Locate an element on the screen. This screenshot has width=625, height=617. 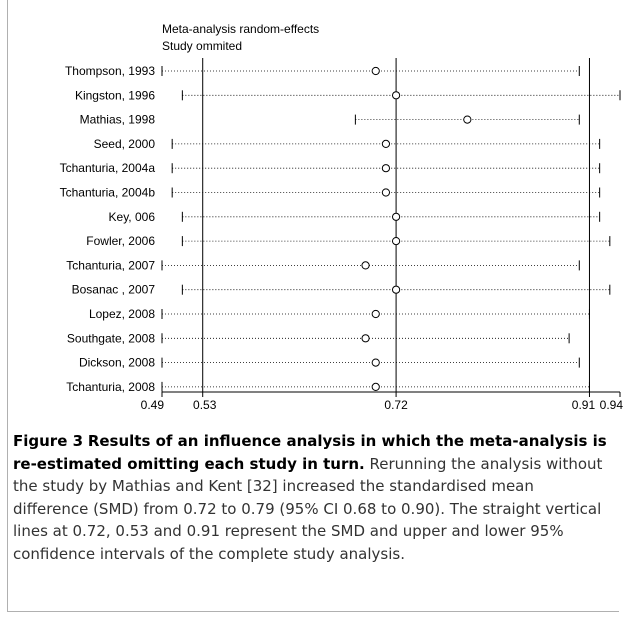
study-label: Lopez, 2008 is located at coordinates (122, 314).